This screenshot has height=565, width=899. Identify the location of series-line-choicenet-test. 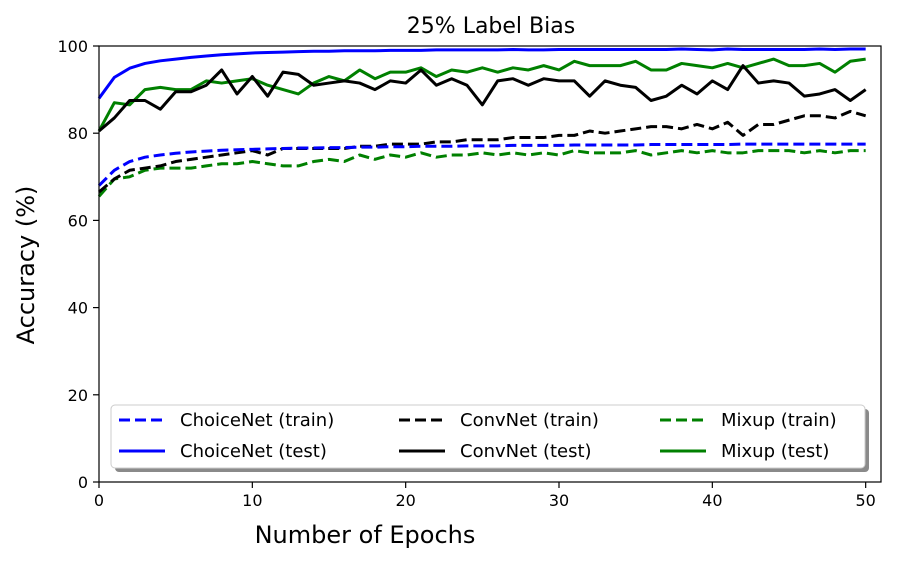
(481, 73).